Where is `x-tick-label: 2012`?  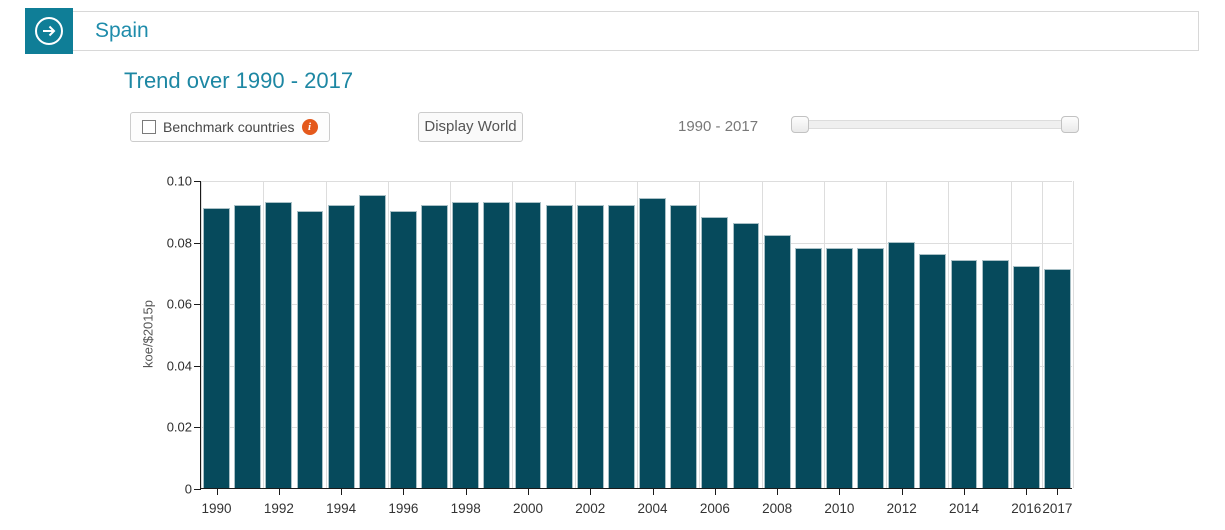
x-tick-label: 2012 is located at coordinates (901, 508).